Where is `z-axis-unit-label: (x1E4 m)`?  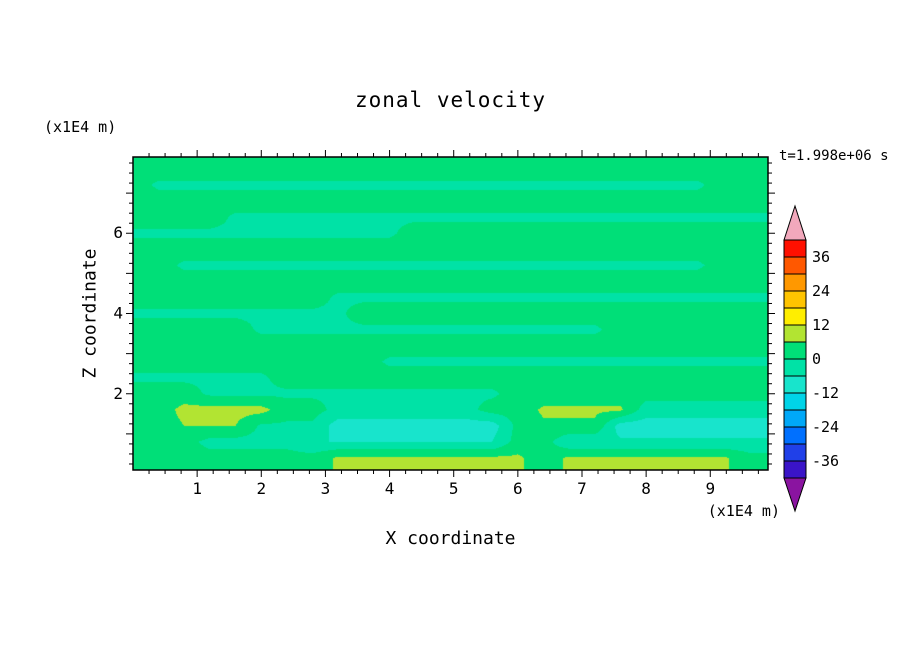 z-axis-unit-label: (x1E4 m) is located at coordinates (80, 127).